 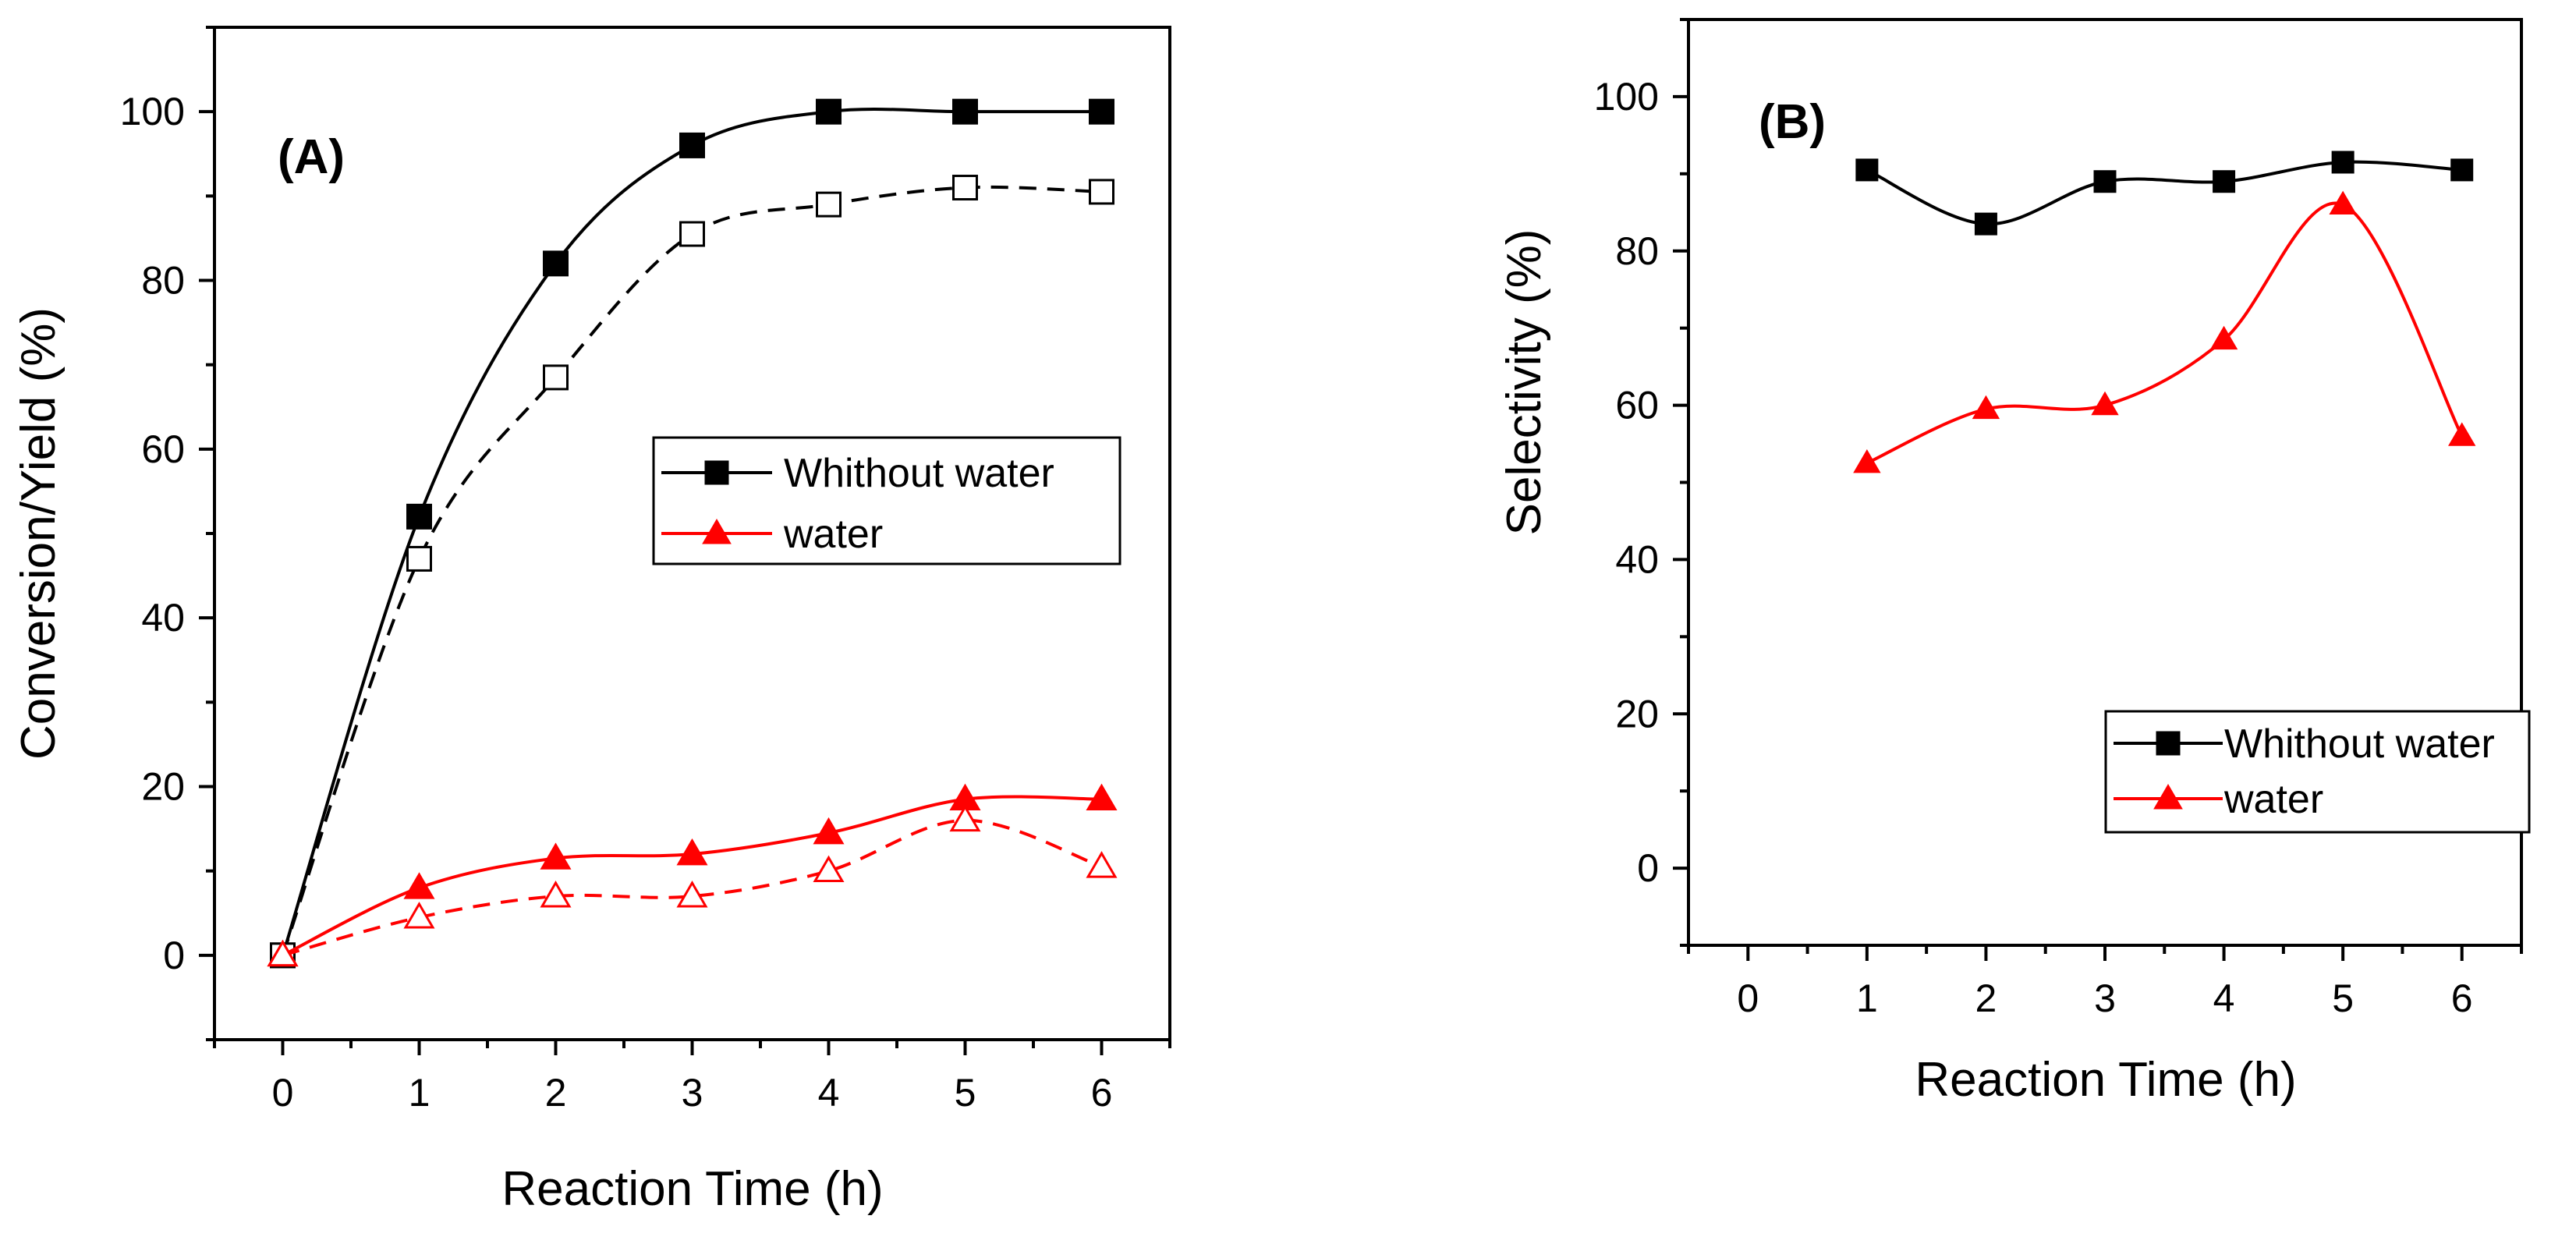 What do you see at coordinates (1637, 251) in the screenshot?
I see `panel-b-y-tick-label: 80` at bounding box center [1637, 251].